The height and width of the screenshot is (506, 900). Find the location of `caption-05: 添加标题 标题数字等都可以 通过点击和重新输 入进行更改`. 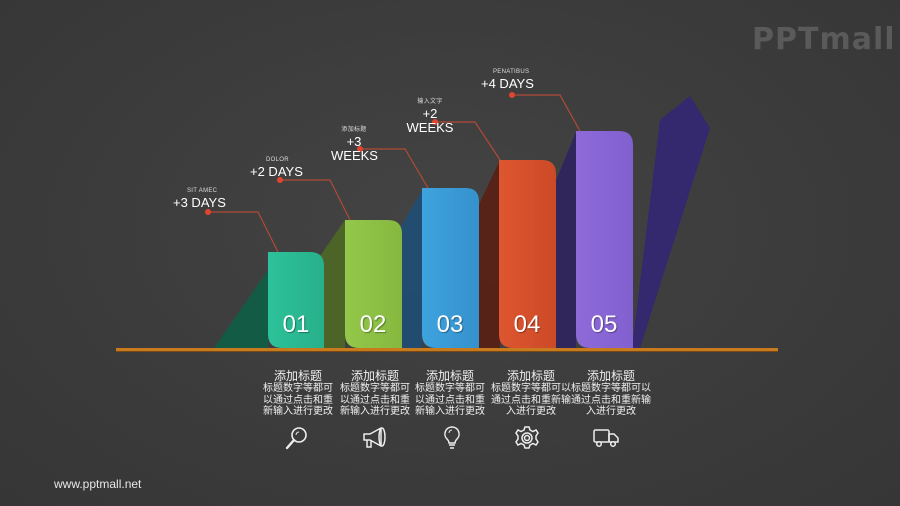

caption-05: 添加标题 标题数字等都可以 通过点击和重新输 入进行更改 is located at coordinates (611, 393).